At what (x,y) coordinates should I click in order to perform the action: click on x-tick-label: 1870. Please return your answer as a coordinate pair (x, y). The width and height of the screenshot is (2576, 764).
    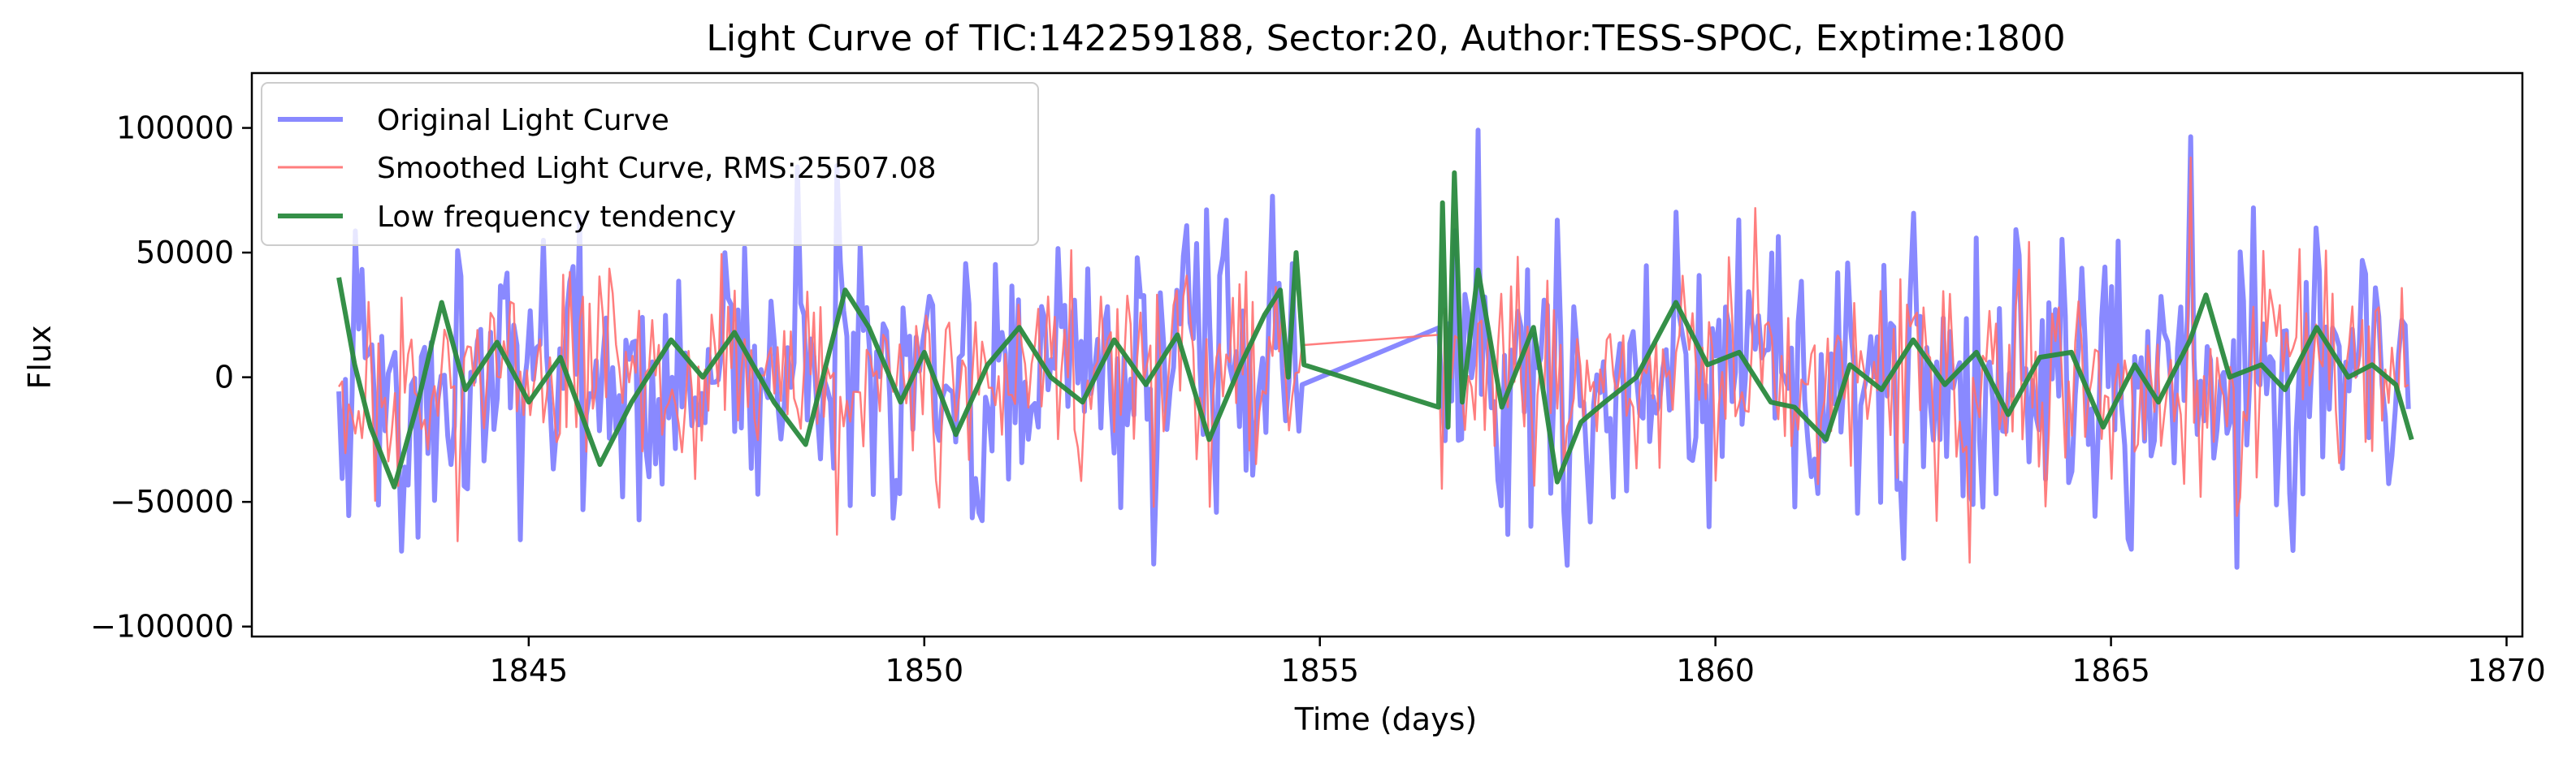
    Looking at the image, I should click on (2506, 670).